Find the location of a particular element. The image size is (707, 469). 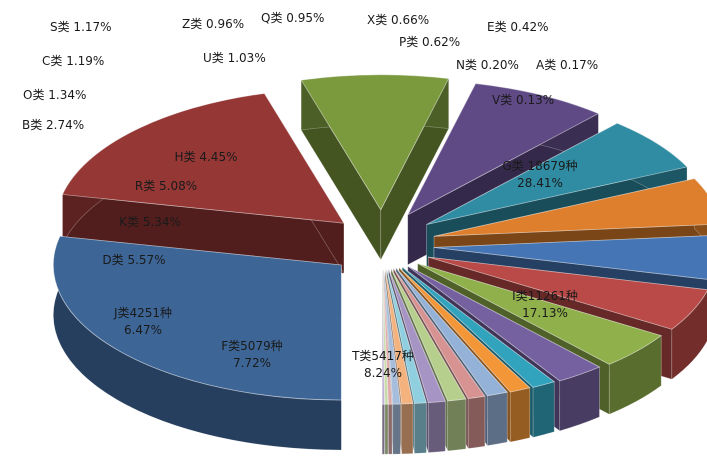

slice-percent-T类: 8.24% is located at coordinates (383, 373).